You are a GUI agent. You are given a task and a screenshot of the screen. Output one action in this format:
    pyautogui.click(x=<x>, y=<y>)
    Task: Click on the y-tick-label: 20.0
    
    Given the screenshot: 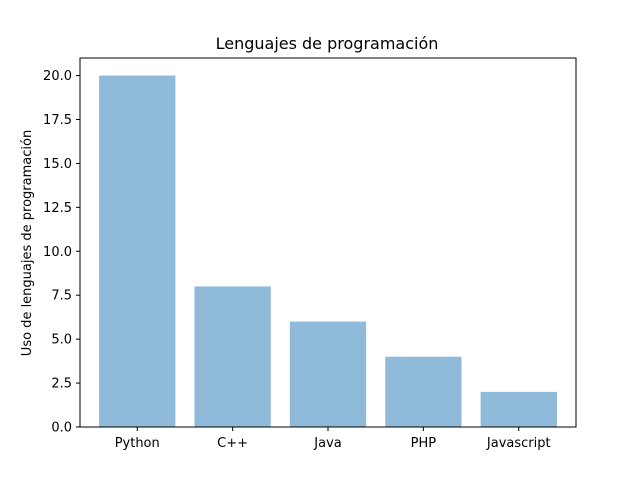 What is the action you would take?
    pyautogui.click(x=57, y=76)
    